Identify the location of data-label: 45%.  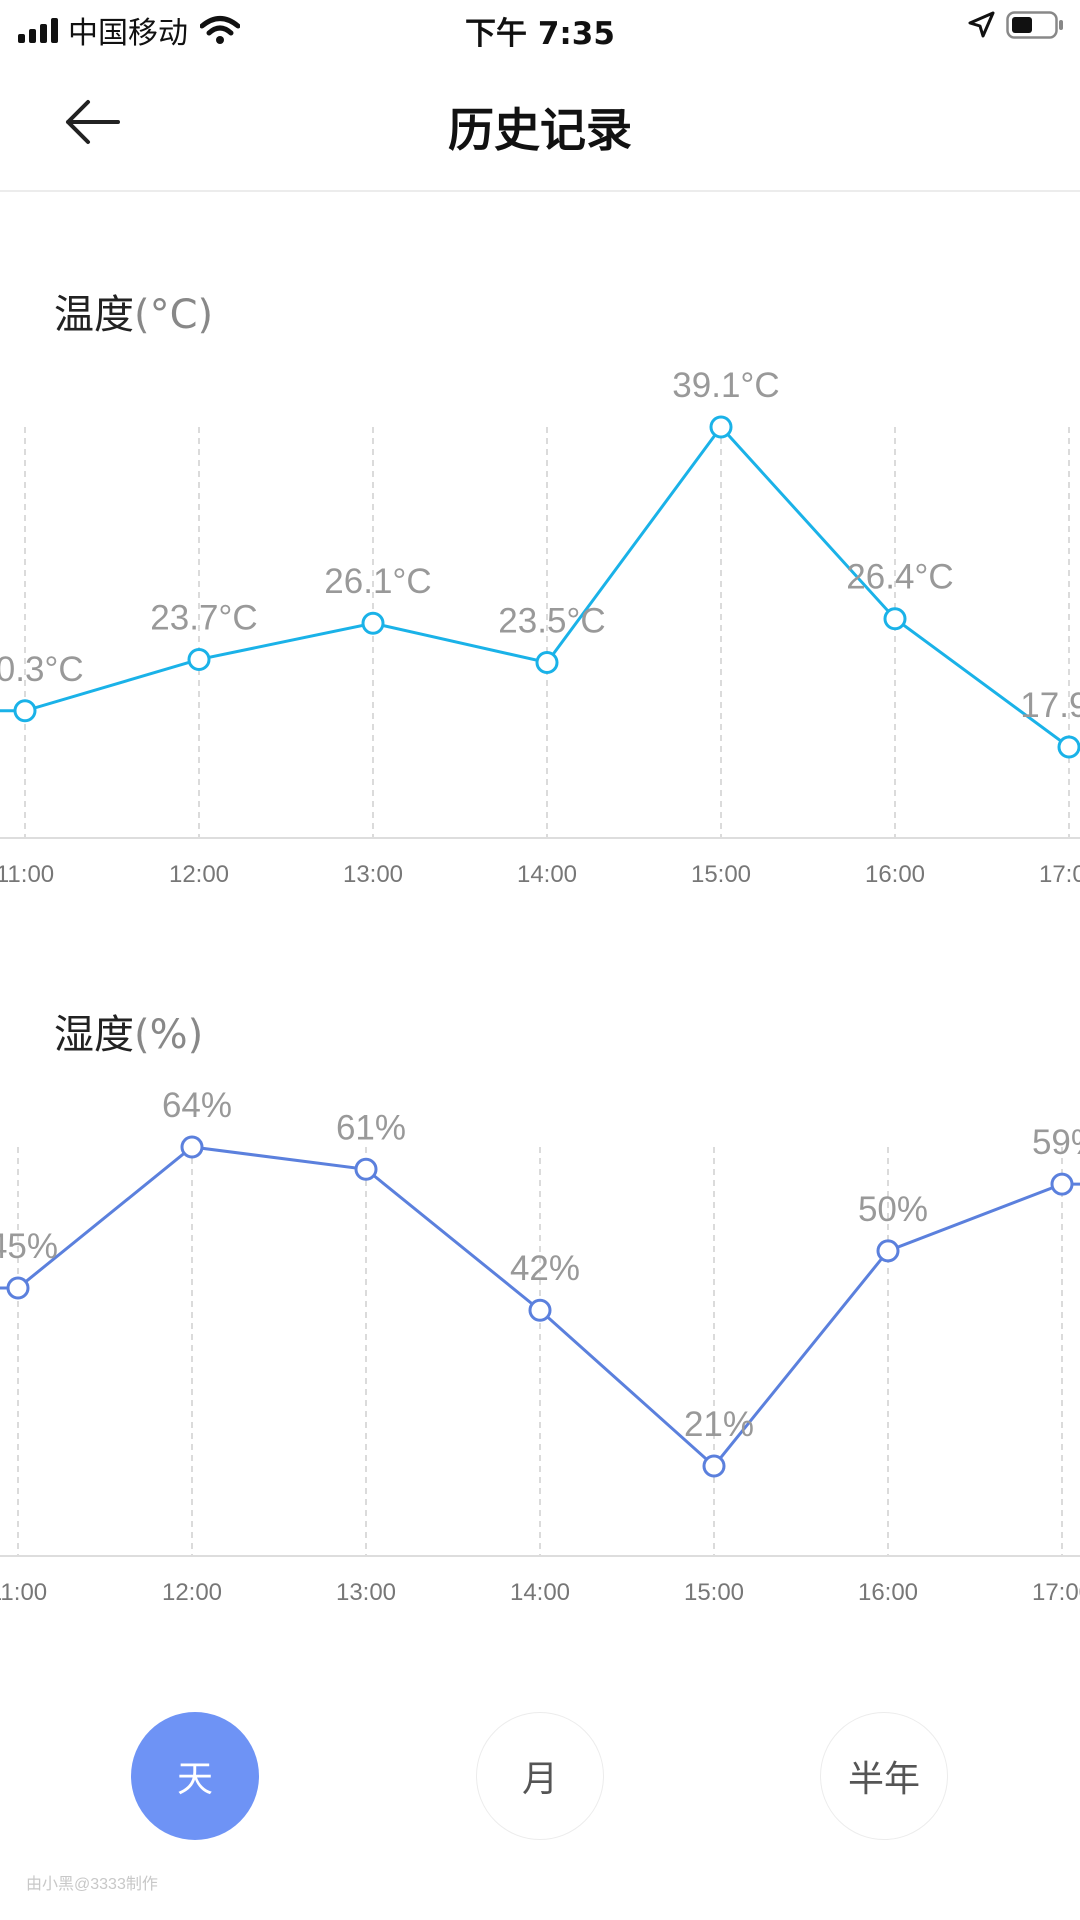
(29, 1246).